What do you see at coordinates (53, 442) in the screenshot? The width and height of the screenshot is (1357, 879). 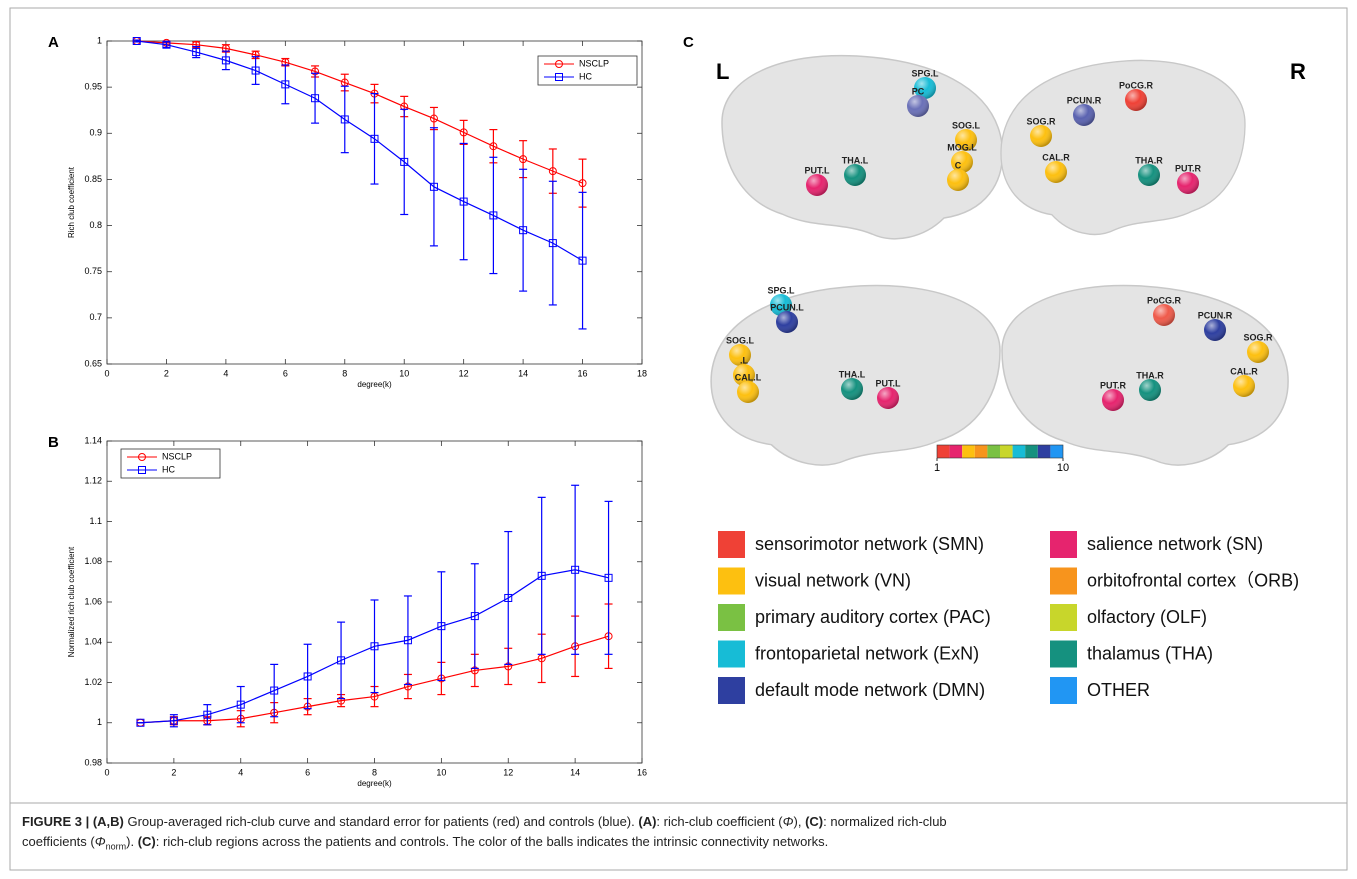 I see `panel-label: B` at bounding box center [53, 442].